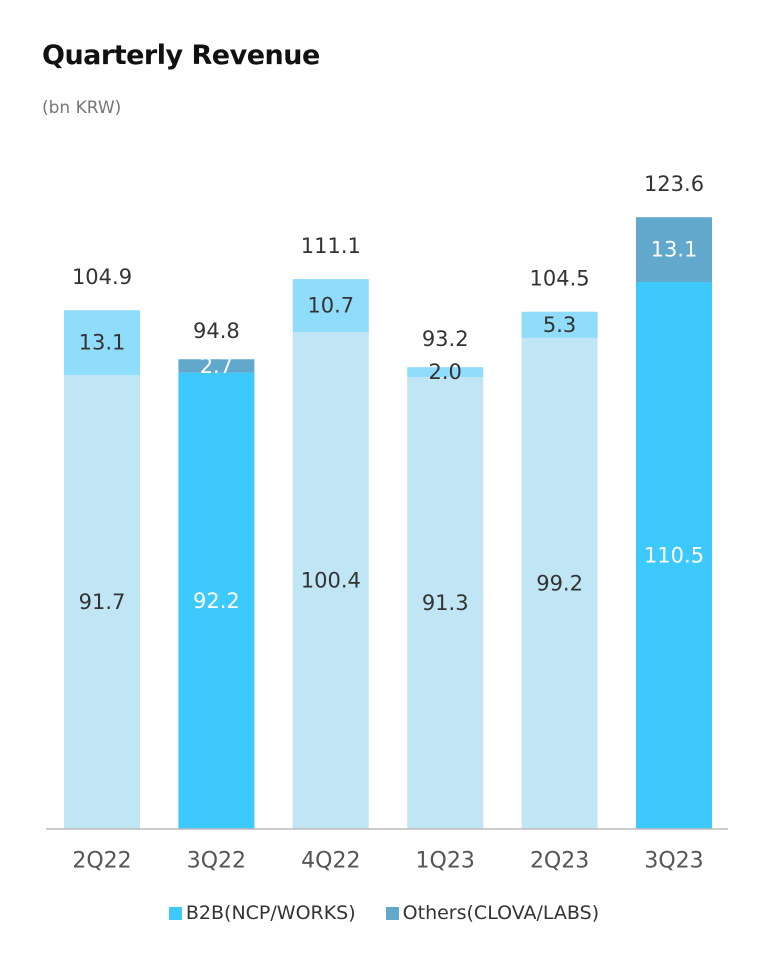 Image resolution: width=768 pixels, height=978 pixels. What do you see at coordinates (216, 861) in the screenshot?
I see `x-tick-label: 3Q22` at bounding box center [216, 861].